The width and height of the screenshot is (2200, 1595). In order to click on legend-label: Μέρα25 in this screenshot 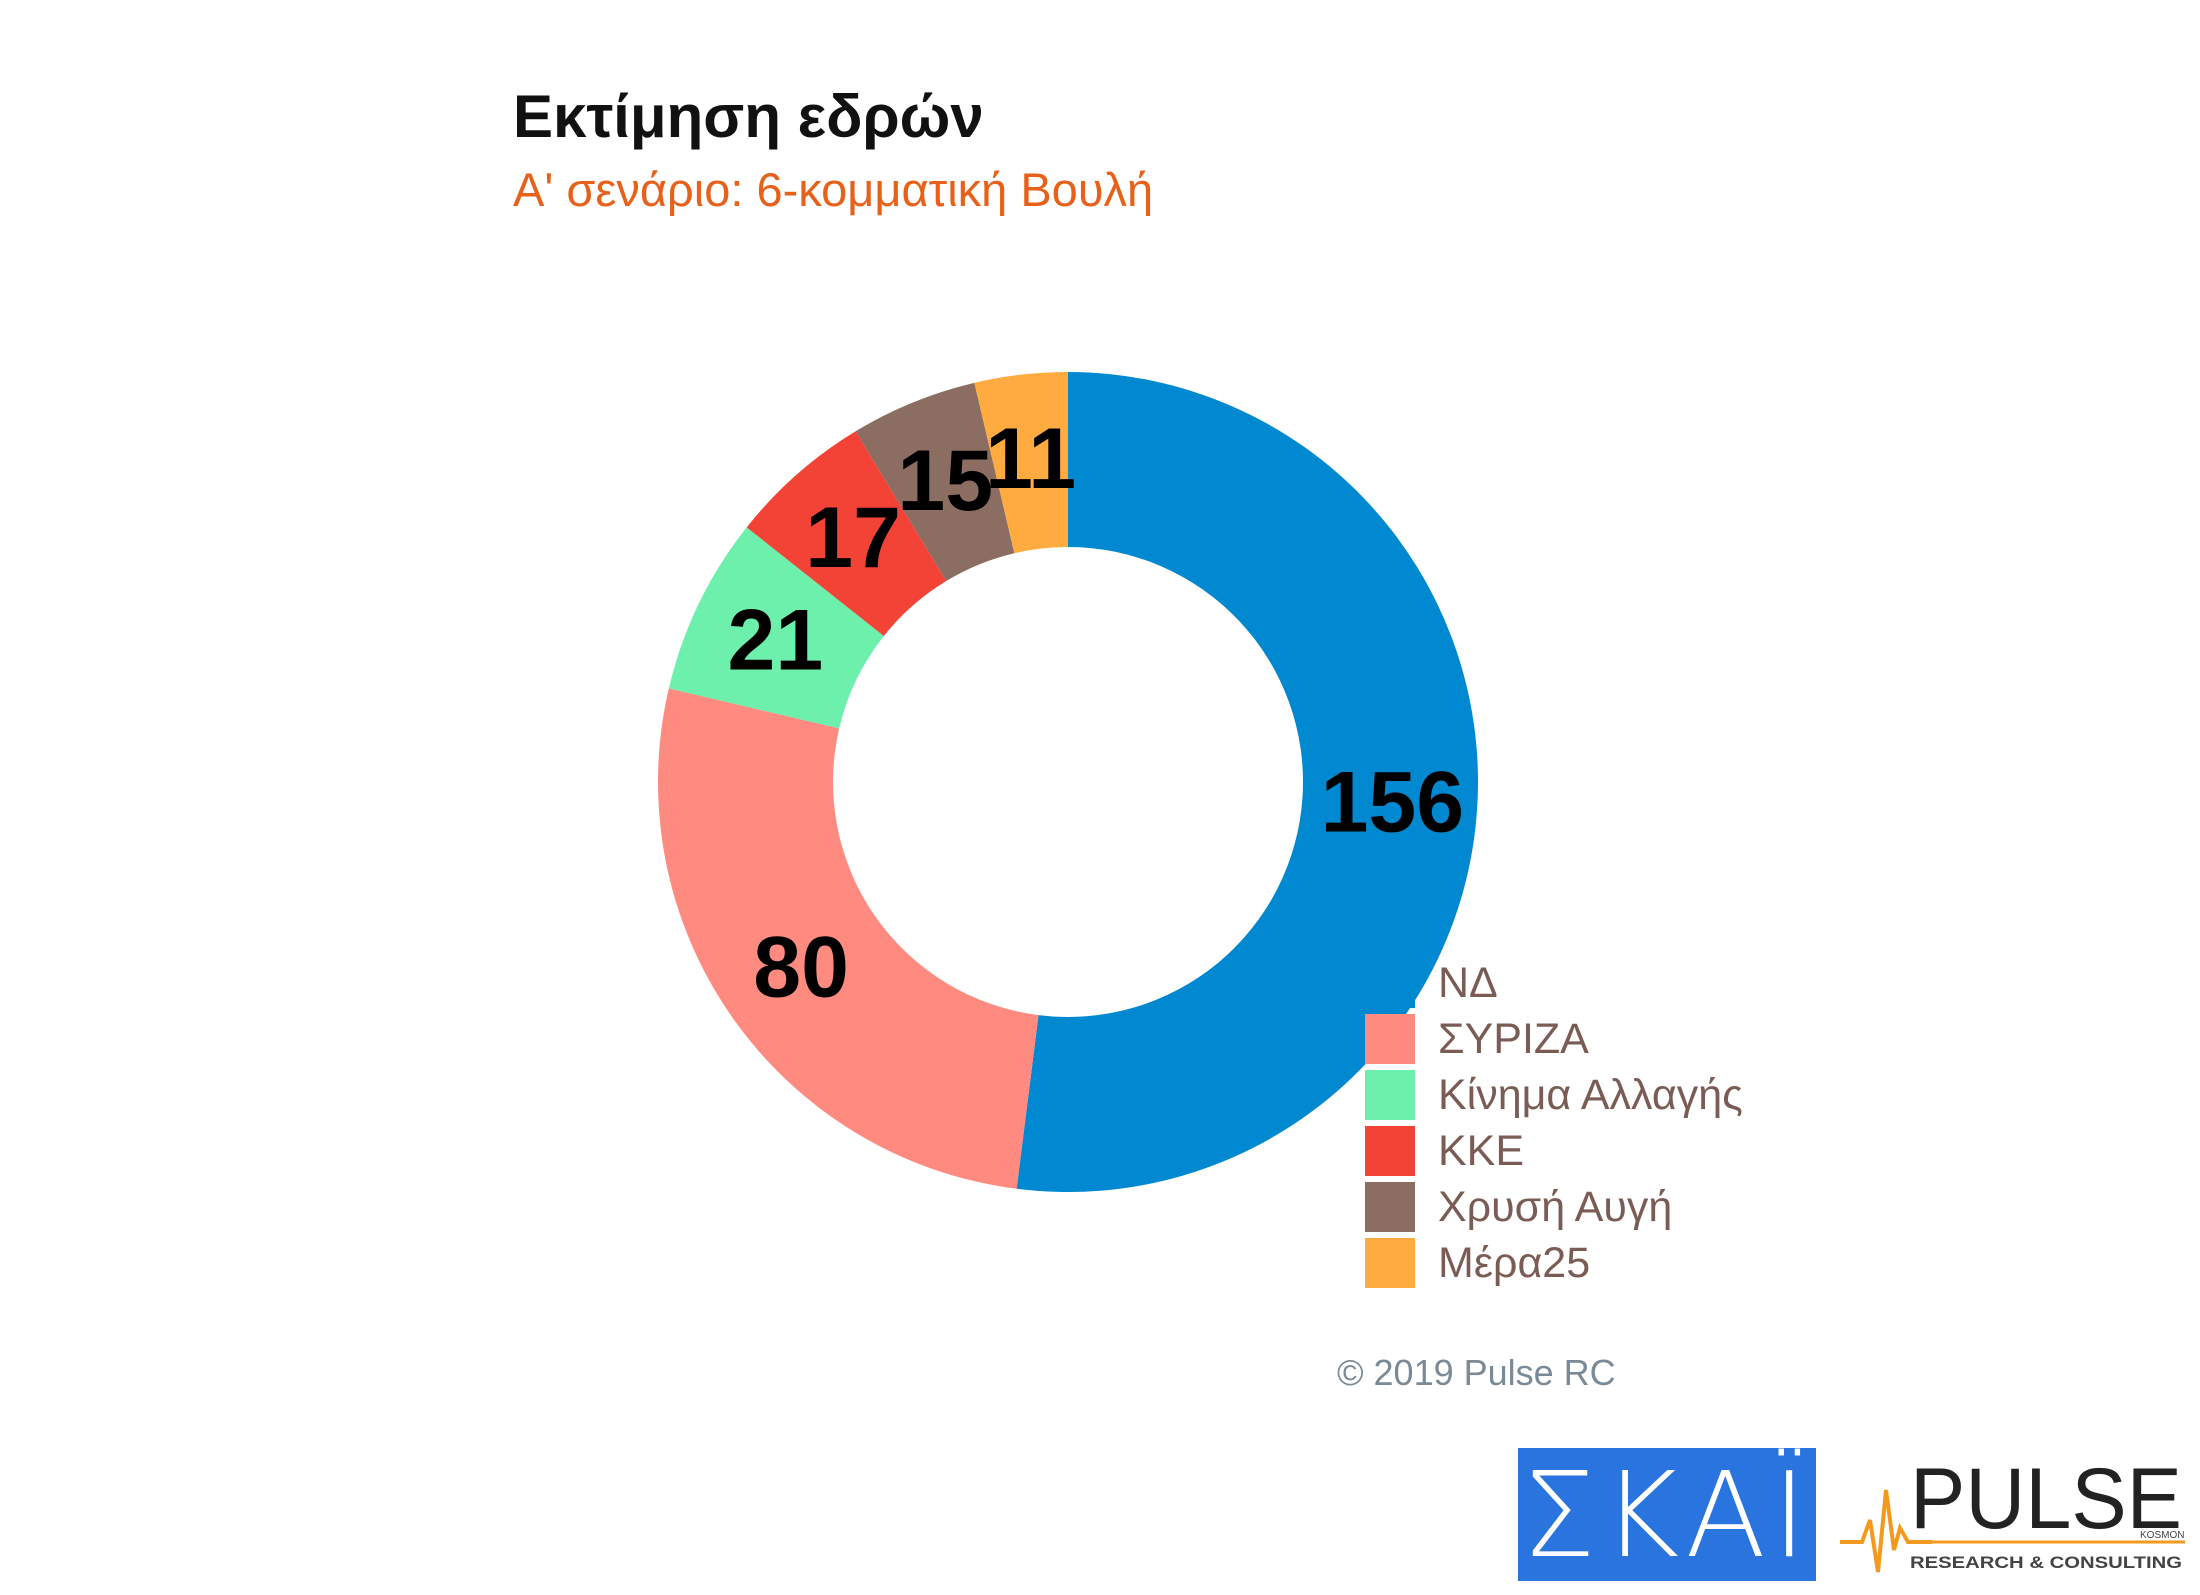, I will do `click(1514, 1262)`.